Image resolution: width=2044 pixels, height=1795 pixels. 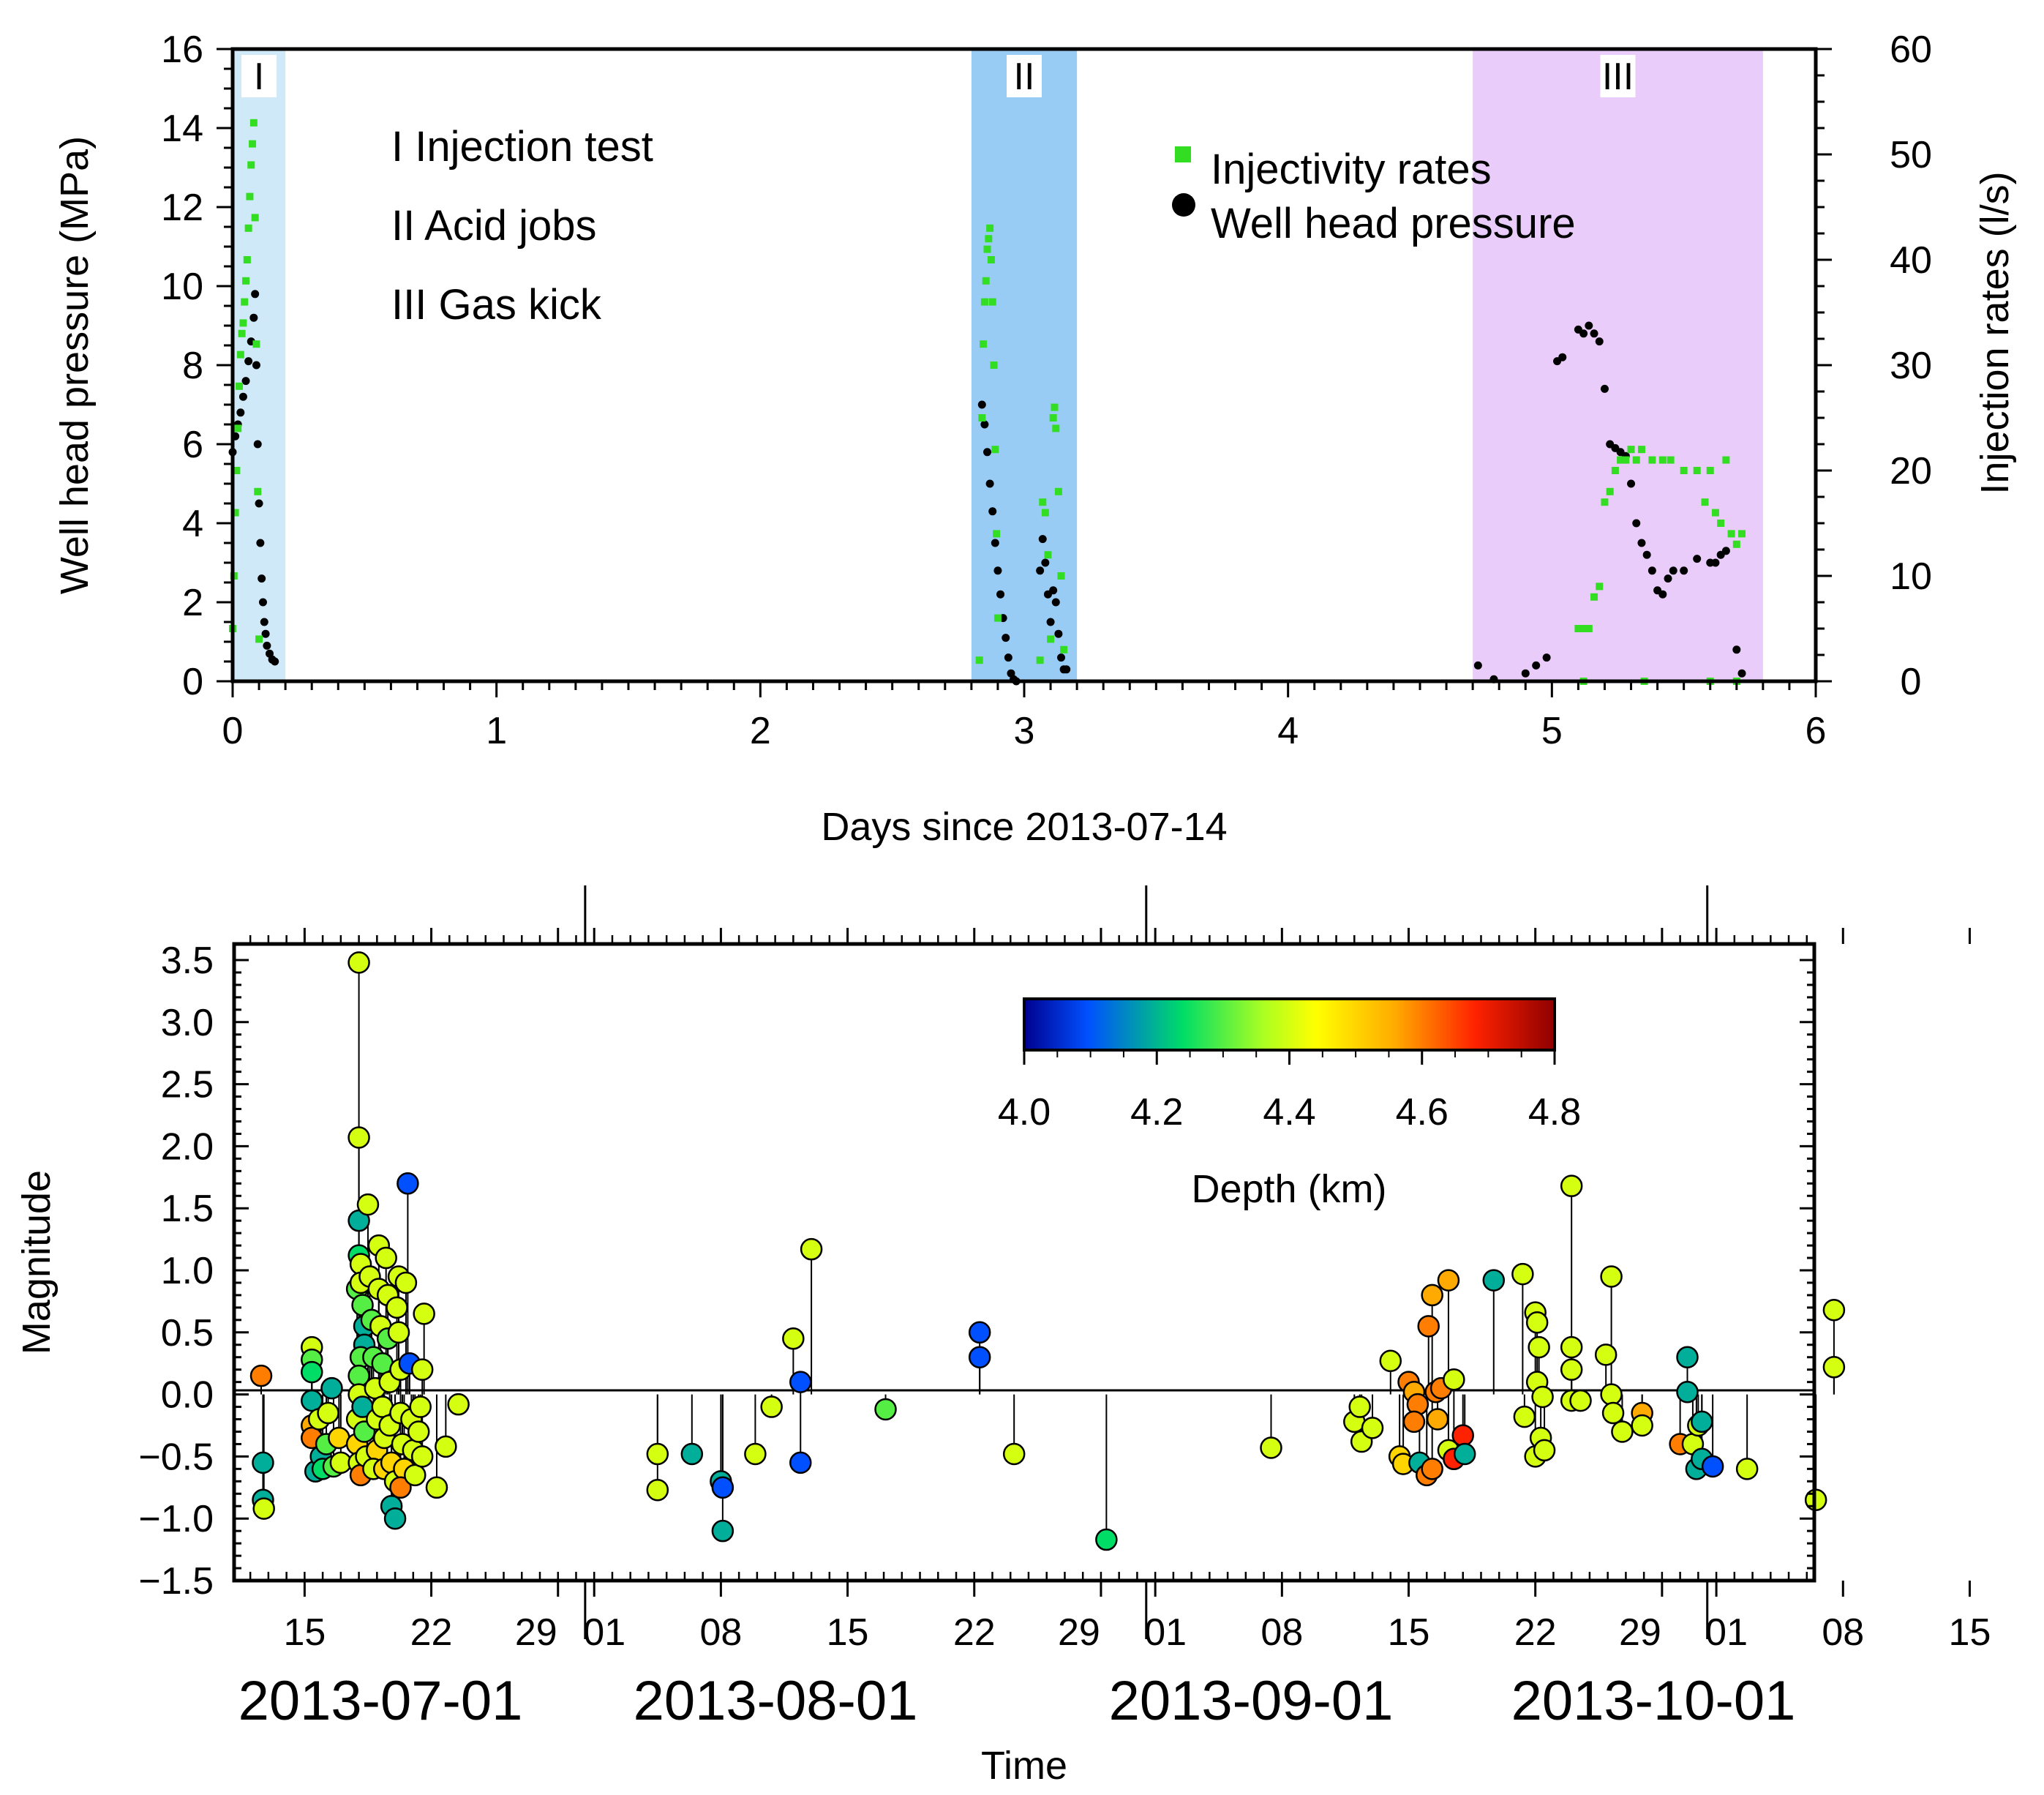 What do you see at coordinates (1289, 1091) in the screenshot?
I see `colorbar-ticks: 4.0 4.2 4.4 4.6 4.8` at bounding box center [1289, 1091].